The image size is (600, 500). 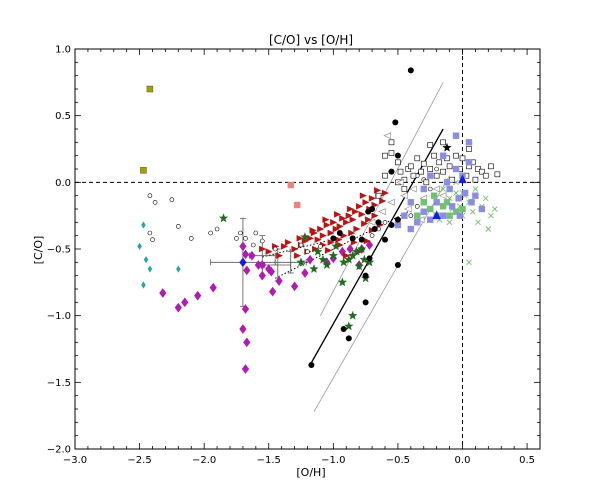 What do you see at coordinates (63, 116) in the screenshot?
I see `y-tick-label: 0.5` at bounding box center [63, 116].